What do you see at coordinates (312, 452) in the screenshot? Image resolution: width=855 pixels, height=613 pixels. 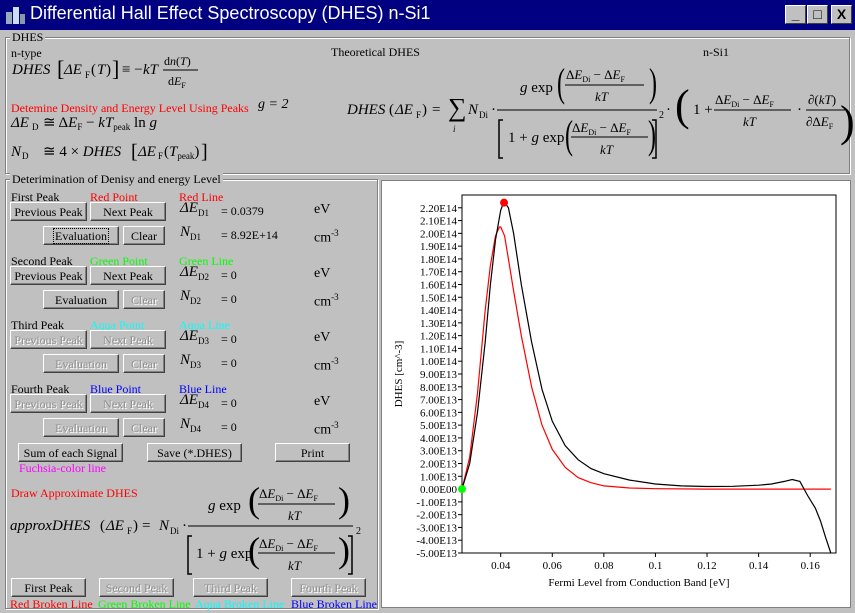 I see `print-button: Print` at bounding box center [312, 452].